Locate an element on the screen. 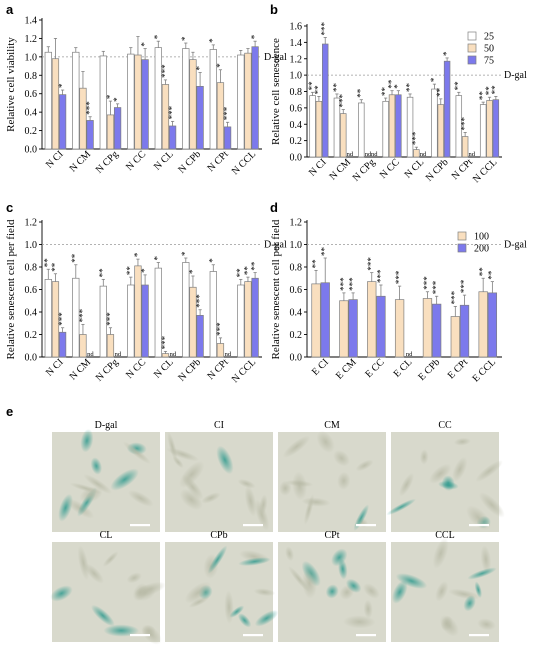 This screenshot has height=647, width=550. y-tick-label-a: 1.2 is located at coordinates (31, 39).